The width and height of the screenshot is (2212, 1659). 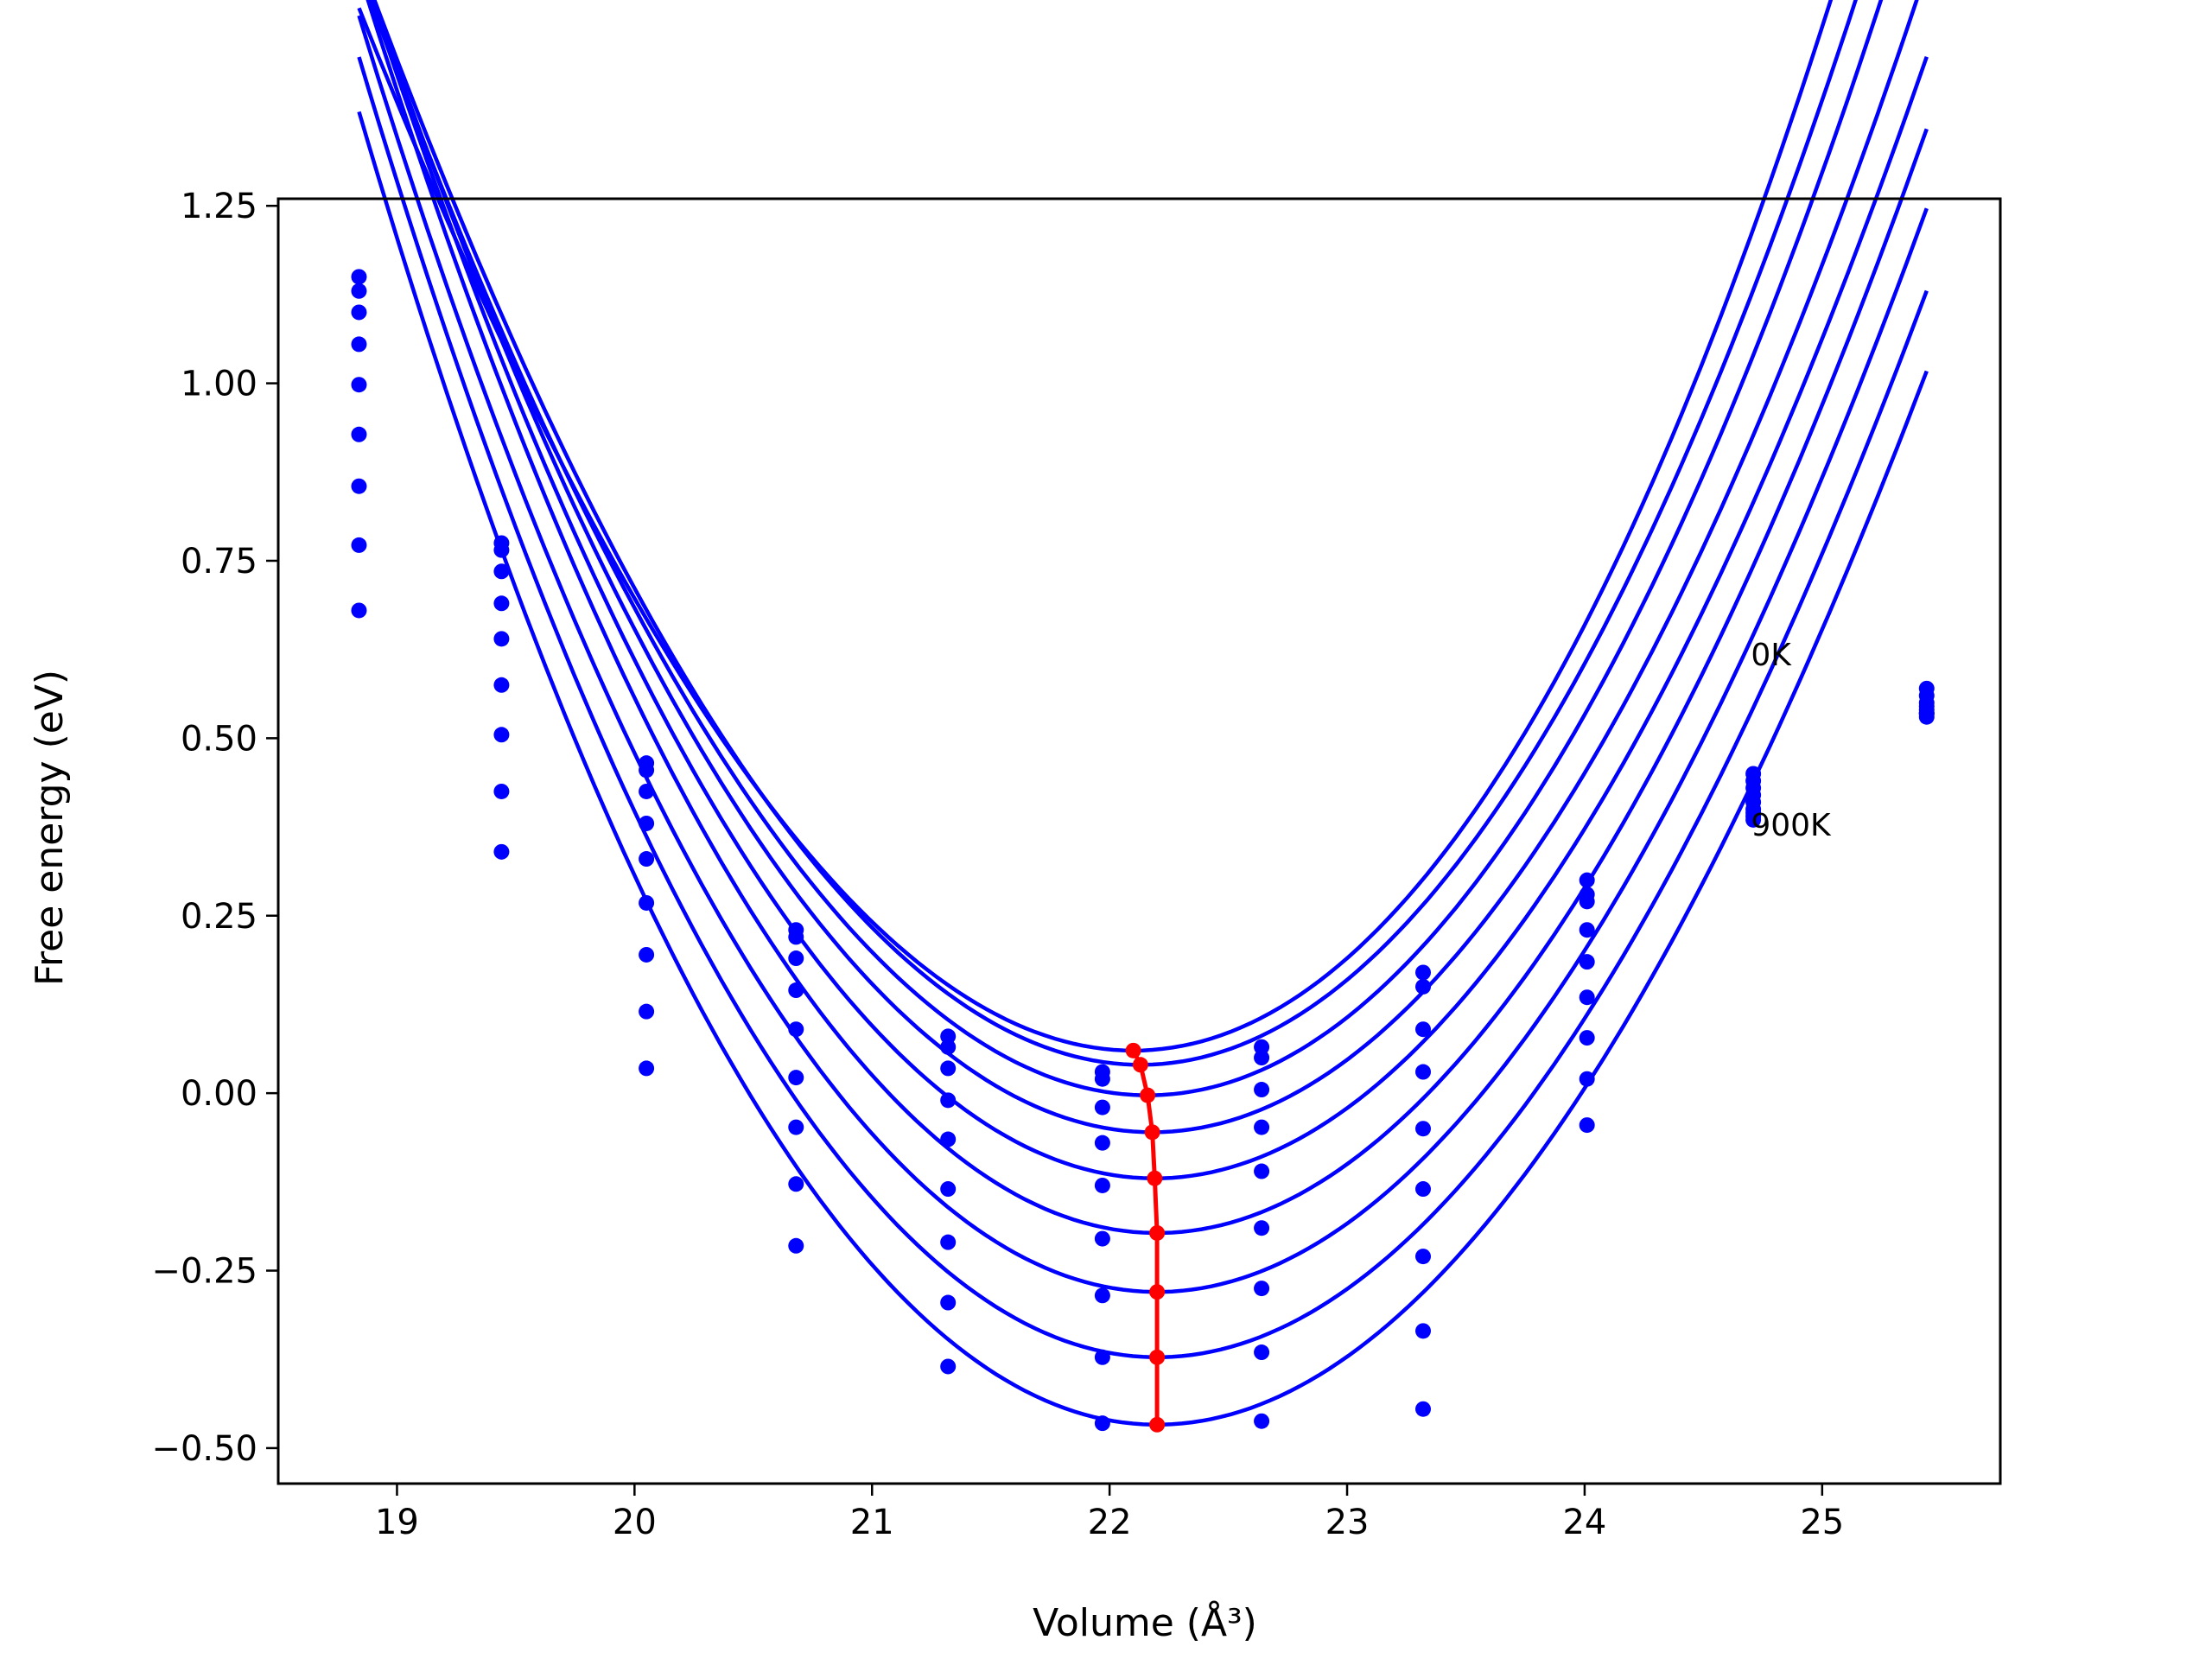 What do you see at coordinates (1110, 1522) in the screenshot?
I see `x-tick-label: 22` at bounding box center [1110, 1522].